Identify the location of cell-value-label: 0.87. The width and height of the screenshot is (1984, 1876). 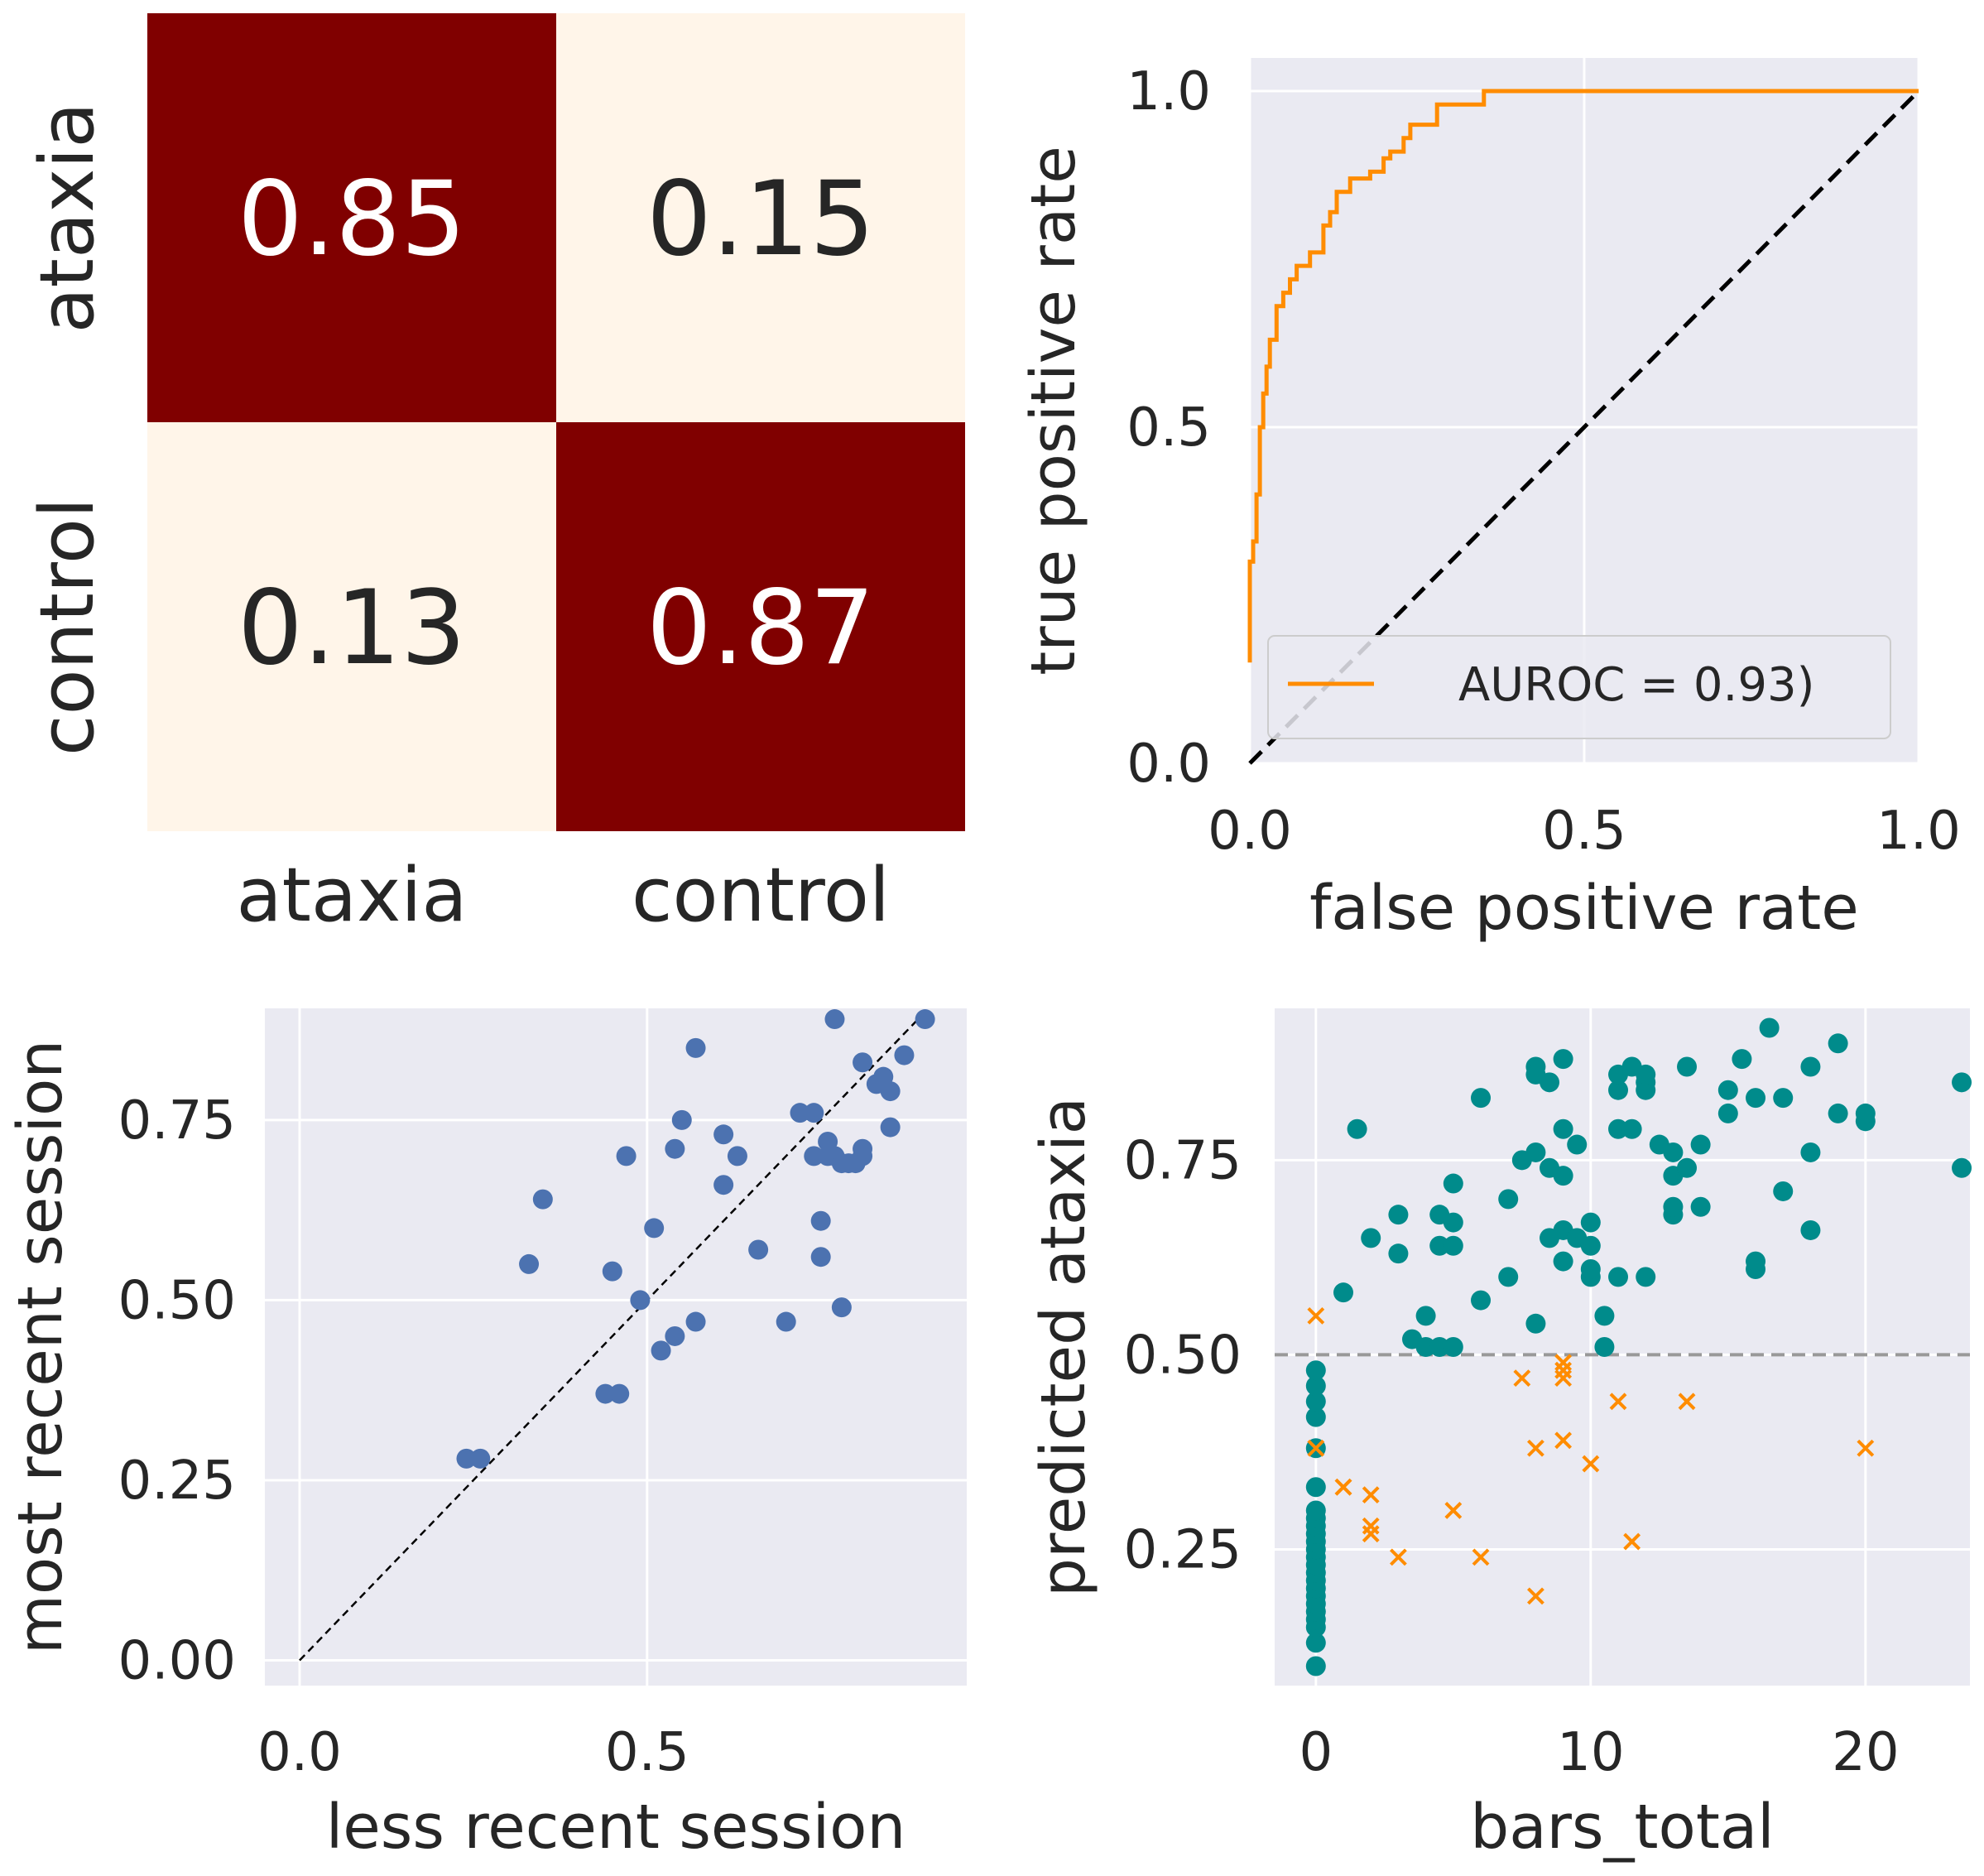
(761, 629).